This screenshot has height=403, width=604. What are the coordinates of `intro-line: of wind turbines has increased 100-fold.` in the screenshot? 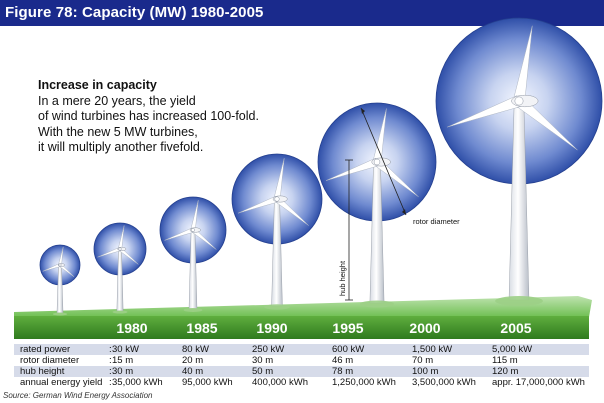 It's located at (148, 116).